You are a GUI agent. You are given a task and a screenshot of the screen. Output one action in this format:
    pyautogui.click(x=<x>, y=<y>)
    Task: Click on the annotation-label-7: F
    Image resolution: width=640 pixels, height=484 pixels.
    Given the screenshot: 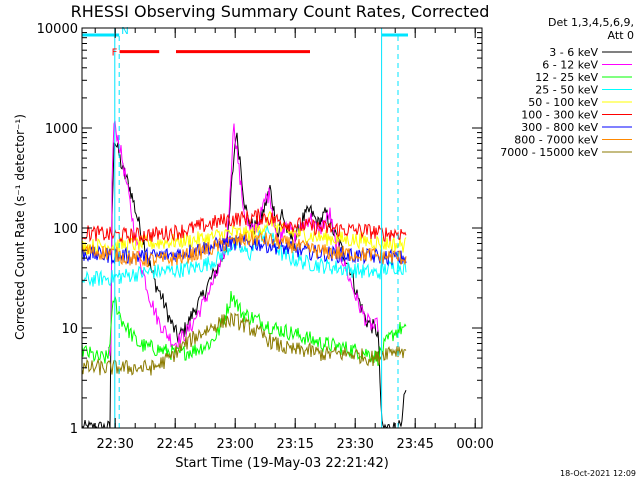 What is the action you would take?
    pyautogui.click(x=115, y=53)
    